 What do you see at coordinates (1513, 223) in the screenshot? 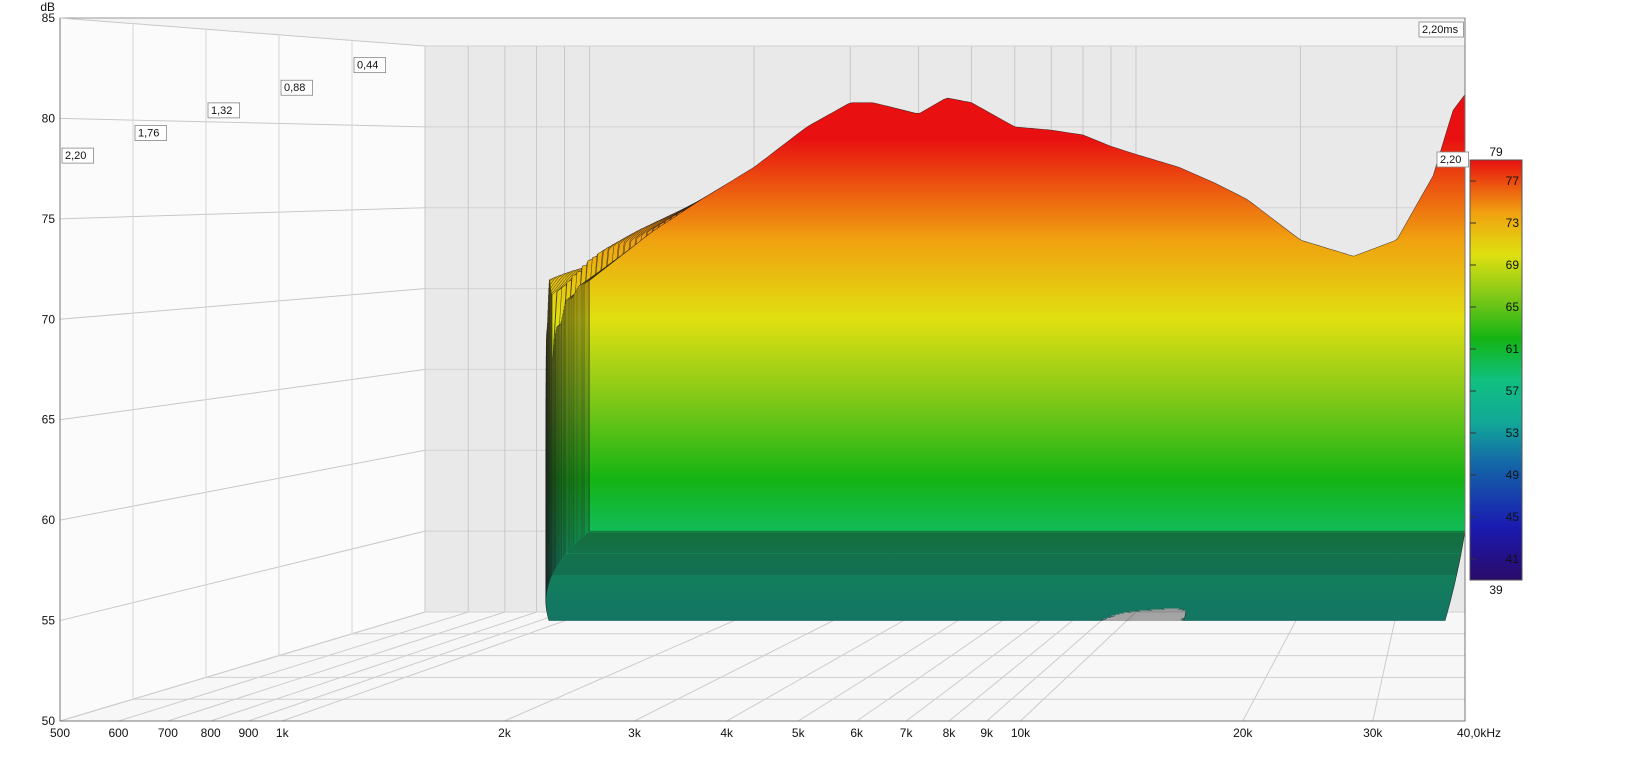
I see `colorbar-tick-label: 73` at bounding box center [1513, 223].